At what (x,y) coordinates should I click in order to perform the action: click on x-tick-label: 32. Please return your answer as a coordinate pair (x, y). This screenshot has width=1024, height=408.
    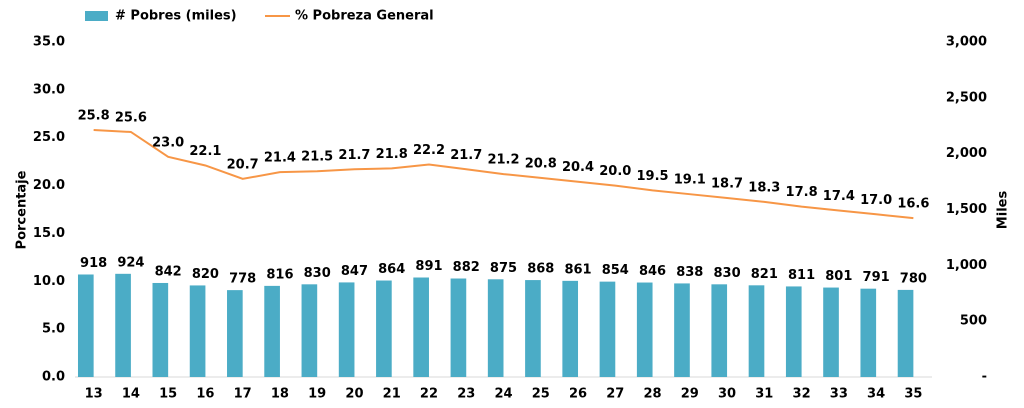
    Looking at the image, I should click on (802, 394).